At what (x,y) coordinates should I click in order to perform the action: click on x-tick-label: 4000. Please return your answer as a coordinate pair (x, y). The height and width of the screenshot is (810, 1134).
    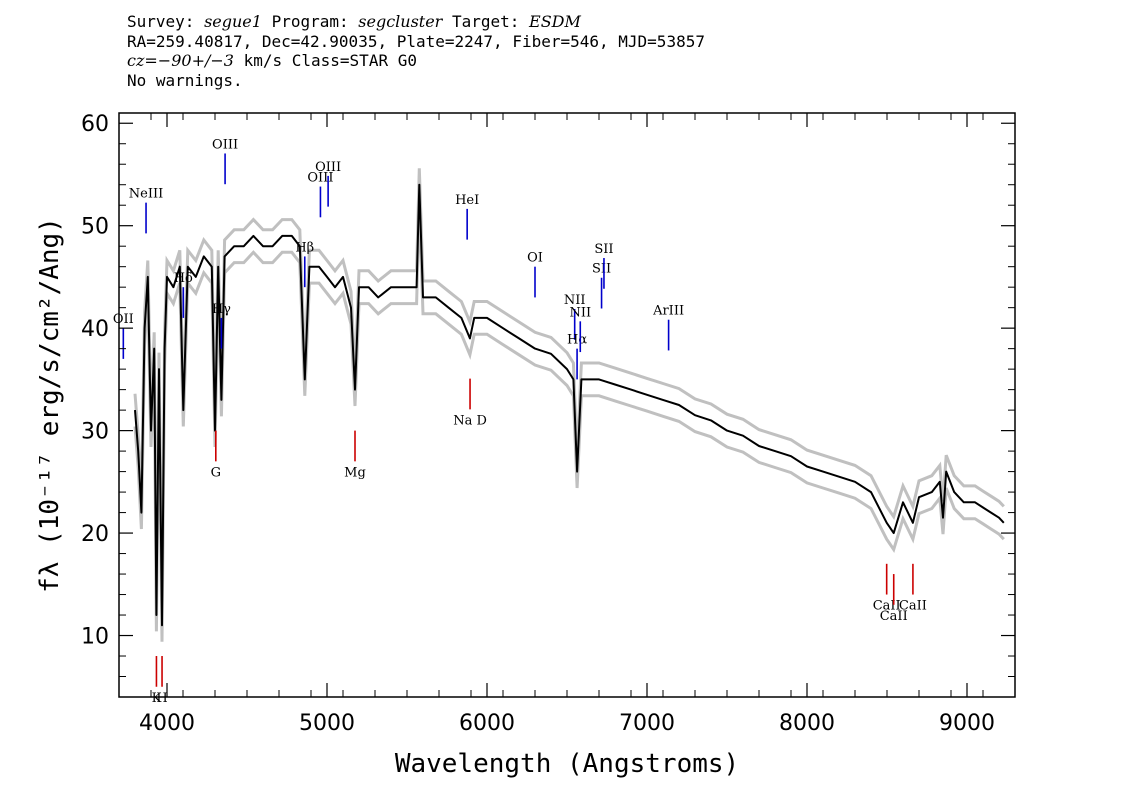
    Looking at the image, I should click on (167, 723).